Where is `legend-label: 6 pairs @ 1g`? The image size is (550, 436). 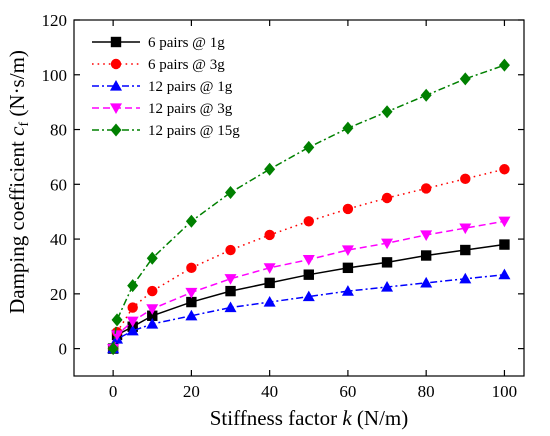 legend-label: 6 pairs @ 1g is located at coordinates (186, 43).